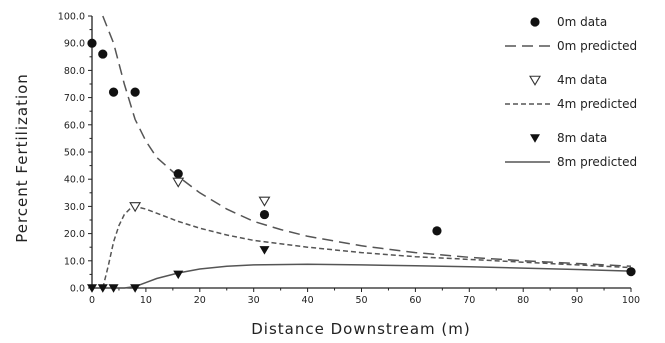 Image resolution: width=665 pixels, height=343 pixels. What do you see at coordinates (577, 300) in the screenshot?
I see `x-tick-label: 90` at bounding box center [577, 300].